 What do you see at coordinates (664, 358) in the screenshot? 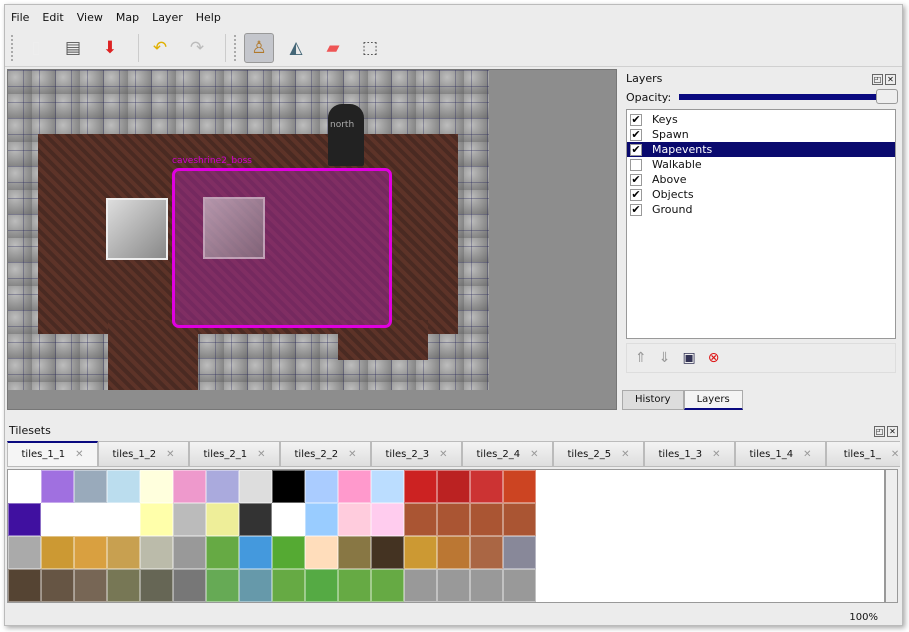
I see `lower-layer-icon: ⇓` at bounding box center [664, 358].